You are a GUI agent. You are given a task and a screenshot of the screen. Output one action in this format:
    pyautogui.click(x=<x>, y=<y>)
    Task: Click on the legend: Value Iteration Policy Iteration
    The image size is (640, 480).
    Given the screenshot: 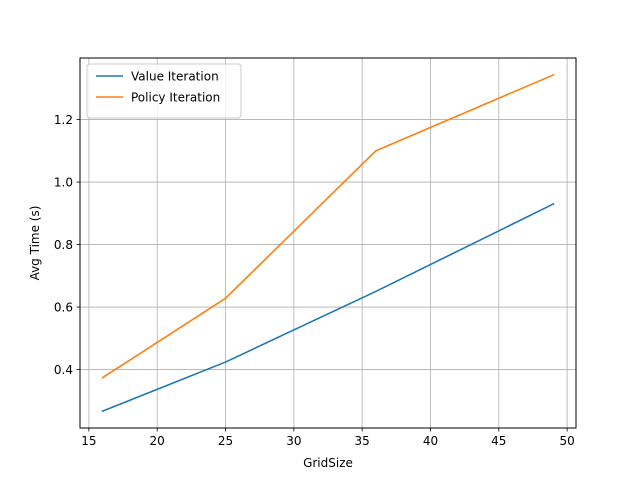 What is the action you would take?
    pyautogui.click(x=164, y=91)
    